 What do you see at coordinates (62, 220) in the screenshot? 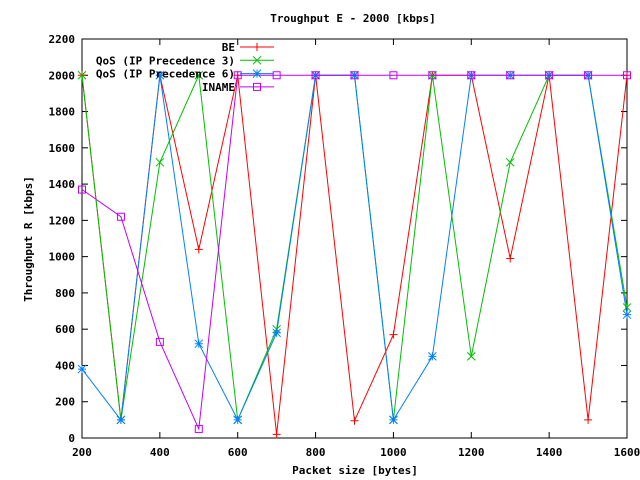
I see `y-tick-label: 1200` at bounding box center [62, 220].